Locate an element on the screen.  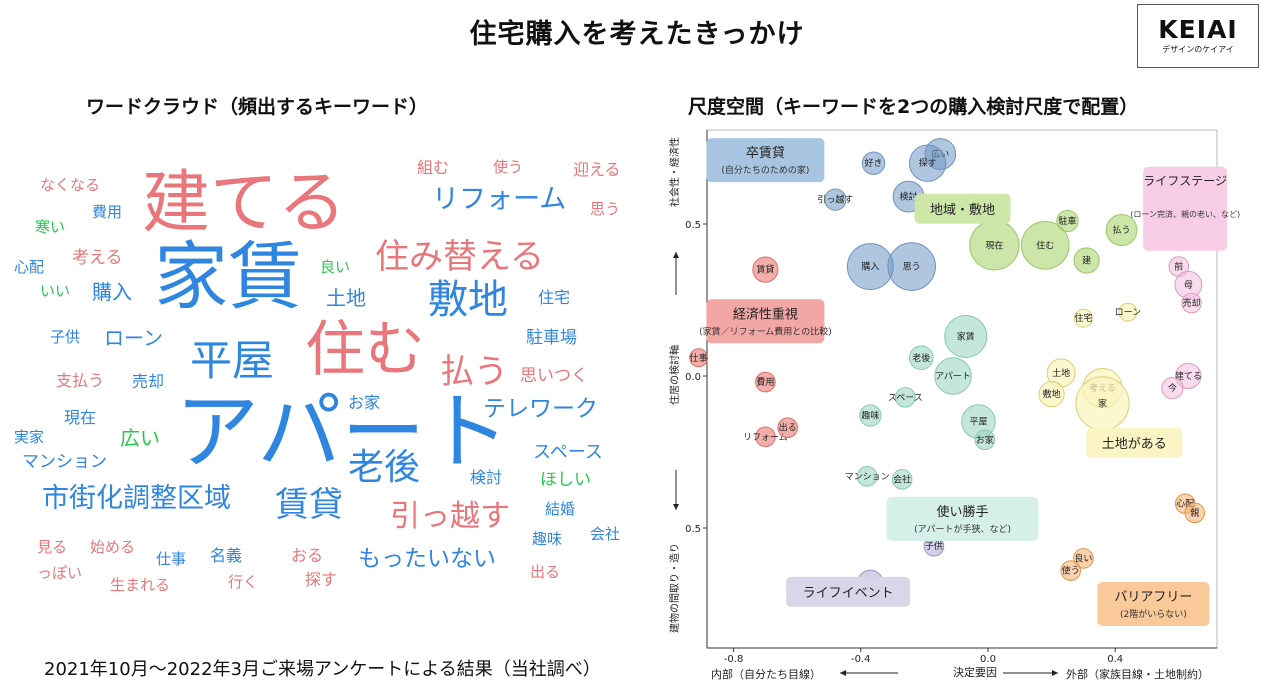
cloud-word: もったいない is located at coordinates (427, 559).